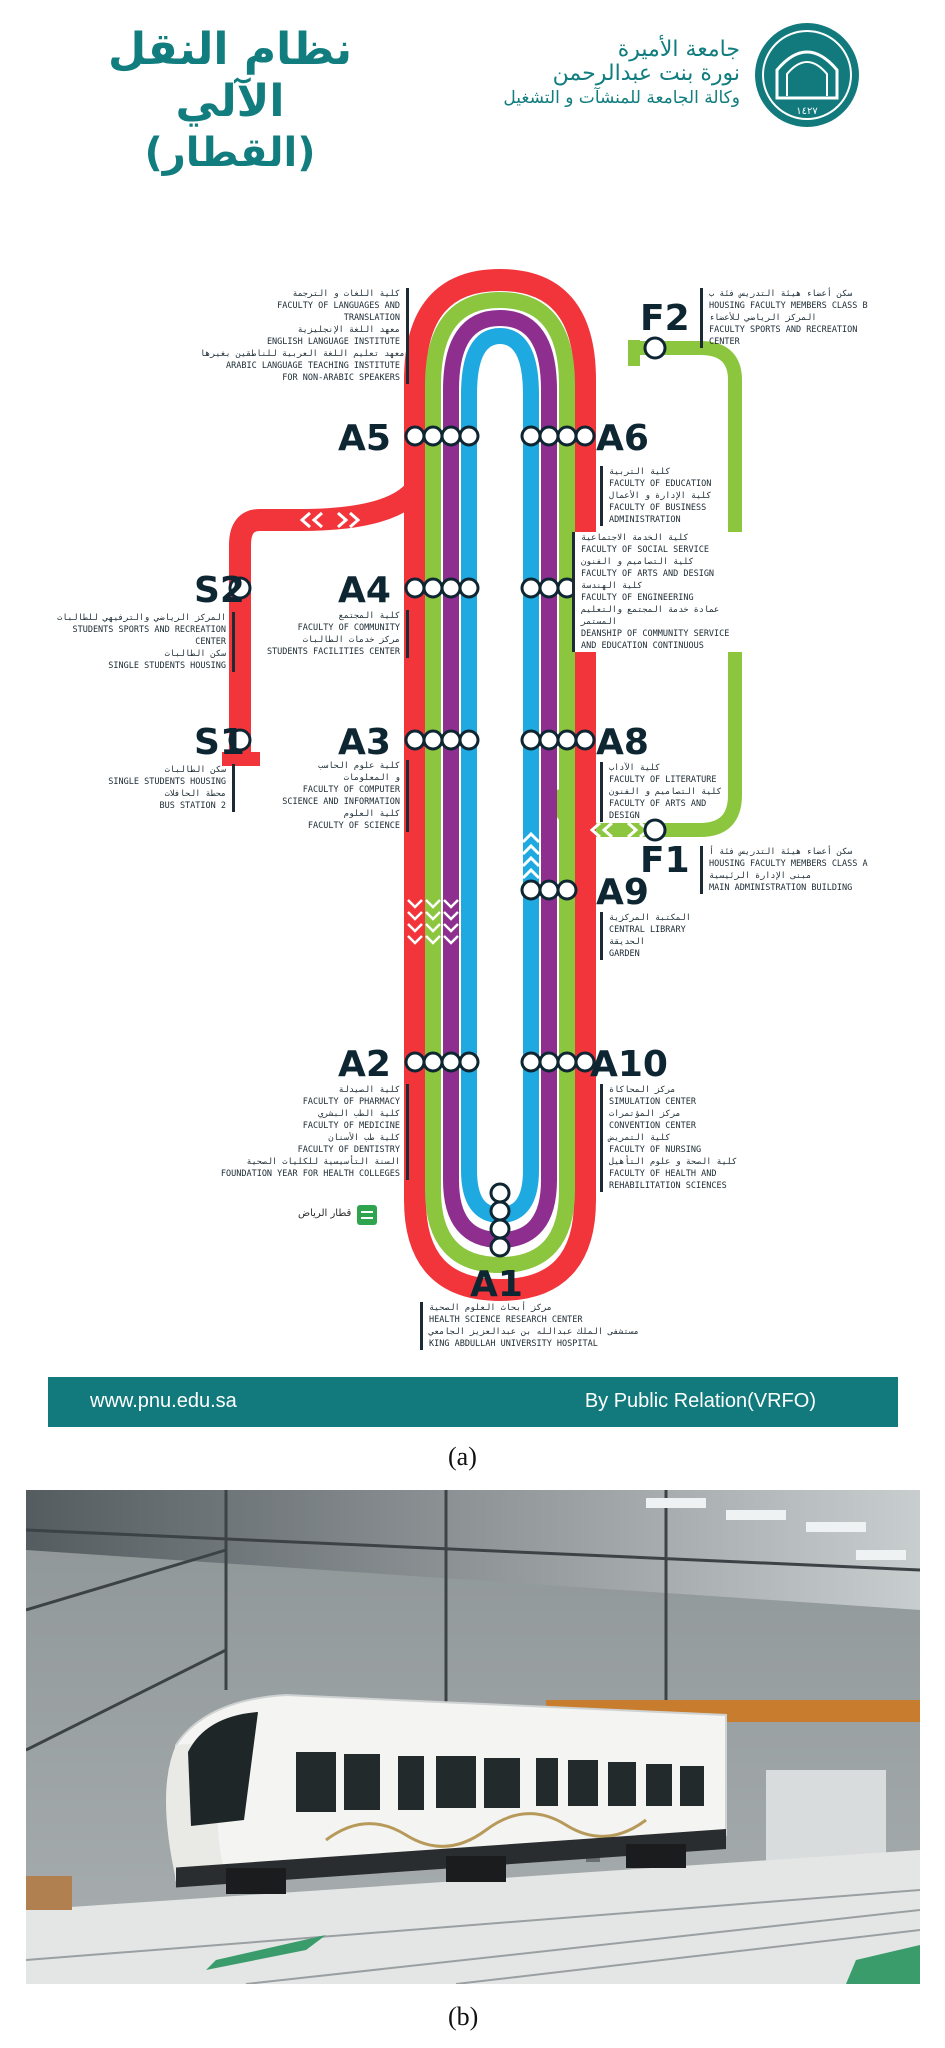  What do you see at coordinates (364, 590) in the screenshot?
I see `station-label-a4: A4` at bounding box center [364, 590].